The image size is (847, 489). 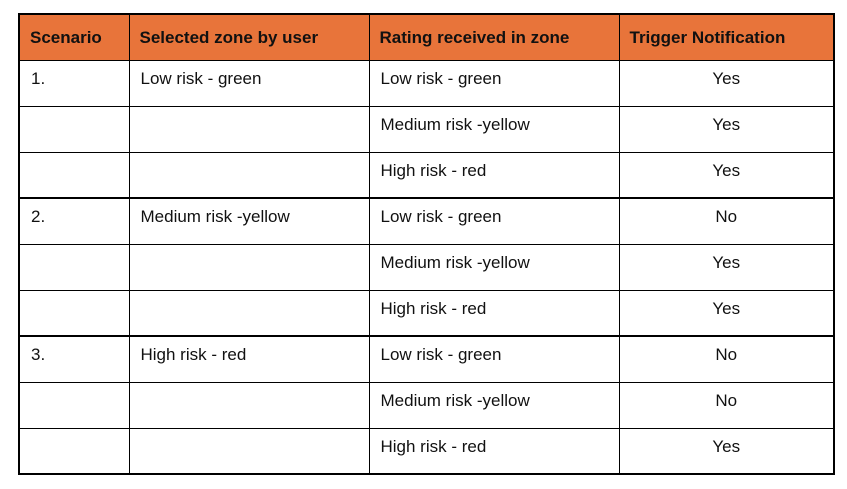 What do you see at coordinates (494, 37) in the screenshot?
I see `column-header-rating-received: Rating received in zone` at bounding box center [494, 37].